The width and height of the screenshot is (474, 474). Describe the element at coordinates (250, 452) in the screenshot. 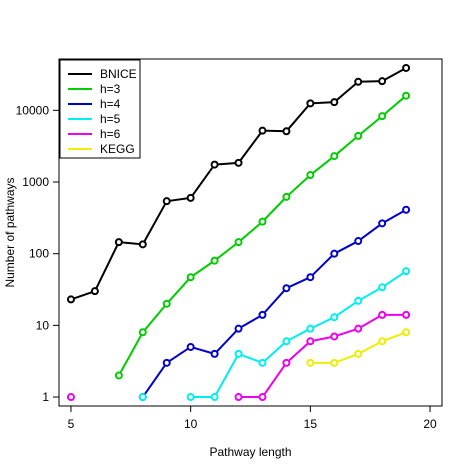

I see `x-axis-label: Pathway length` at that location.